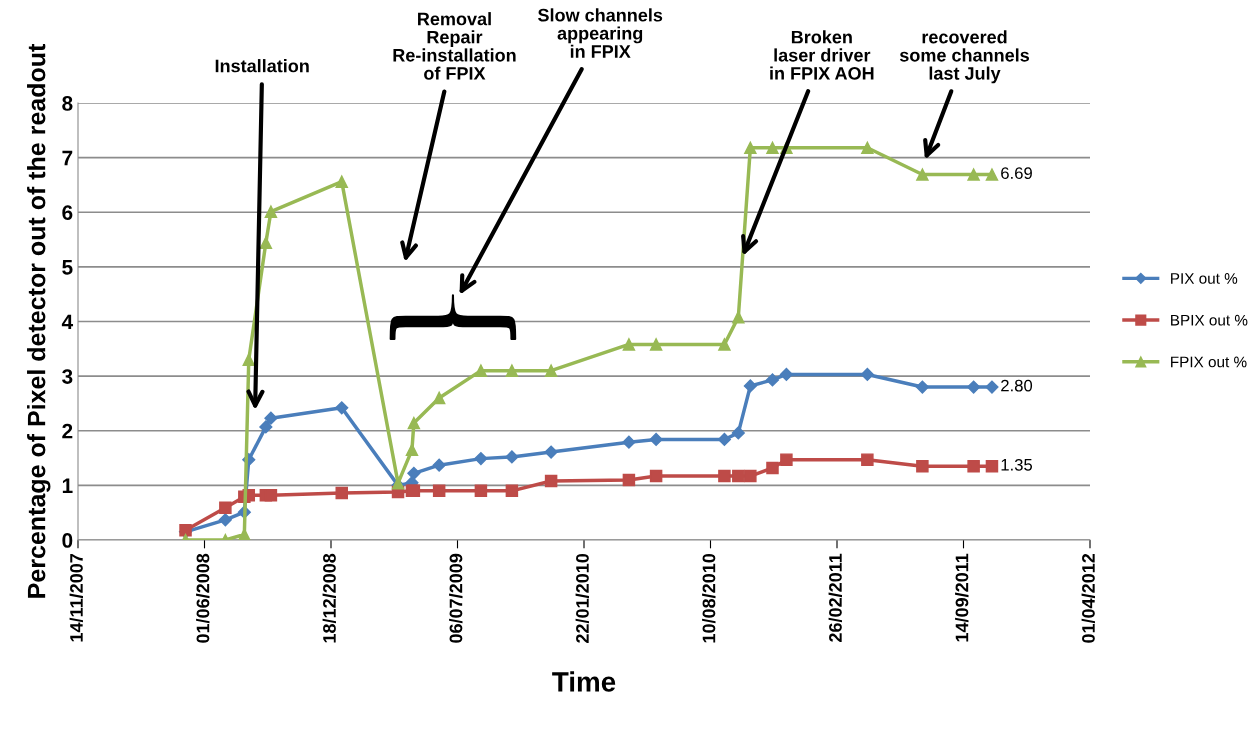  What do you see at coordinates (67, 103) in the screenshot?
I see `y-tick-label: 8` at bounding box center [67, 103].